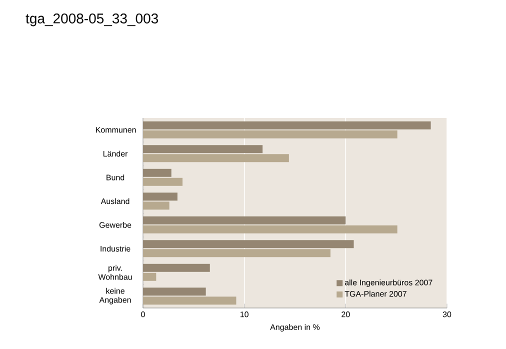 This screenshot has height=349, width=506. What do you see at coordinates (388, 283) in the screenshot?
I see `legend-label: alle Ingenieurbüros 2007` at bounding box center [388, 283].